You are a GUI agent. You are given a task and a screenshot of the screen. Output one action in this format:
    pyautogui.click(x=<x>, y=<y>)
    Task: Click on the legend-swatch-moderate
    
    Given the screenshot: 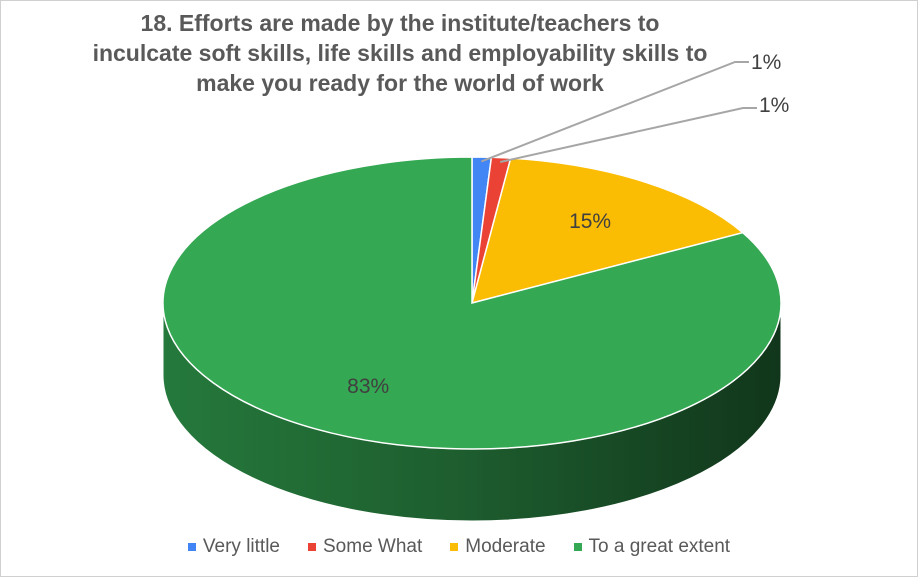 What is the action you would take?
    pyautogui.click(x=454, y=547)
    